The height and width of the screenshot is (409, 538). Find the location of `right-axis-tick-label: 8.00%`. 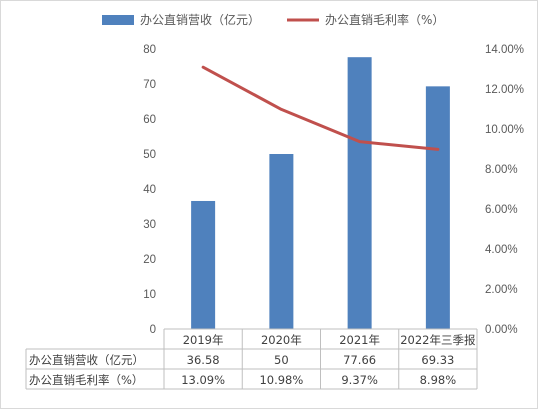

right-axis-tick-label: 8.00% is located at coordinates (501, 170).